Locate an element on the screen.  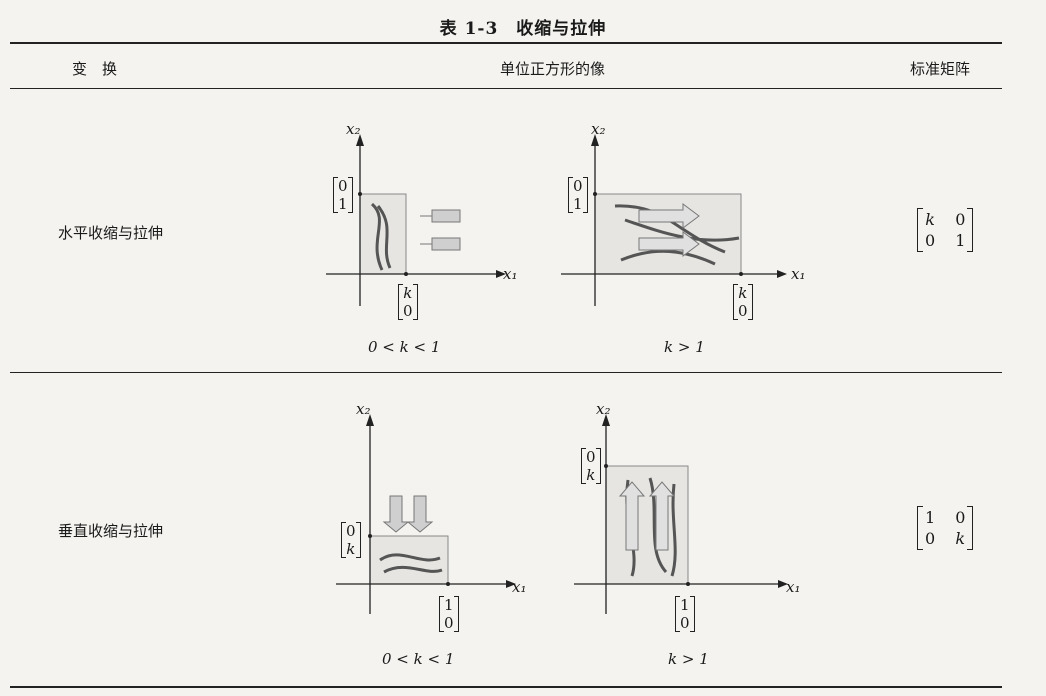
figure-horizontal-stretch is located at coordinates (674, 220).